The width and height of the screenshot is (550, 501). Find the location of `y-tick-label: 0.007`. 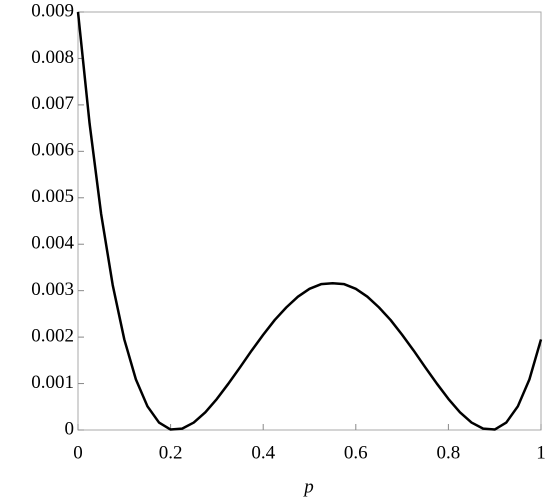

y-tick-label: 0.007 is located at coordinates (52, 103).